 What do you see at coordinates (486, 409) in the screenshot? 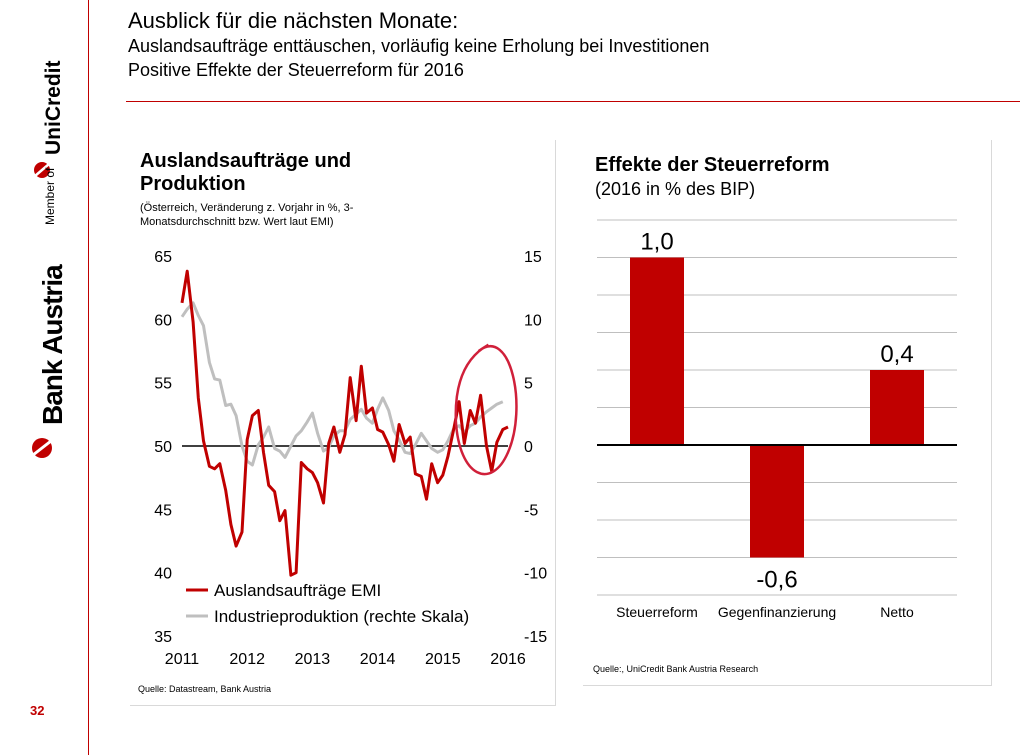
I see `highlight-circle` at bounding box center [486, 409].